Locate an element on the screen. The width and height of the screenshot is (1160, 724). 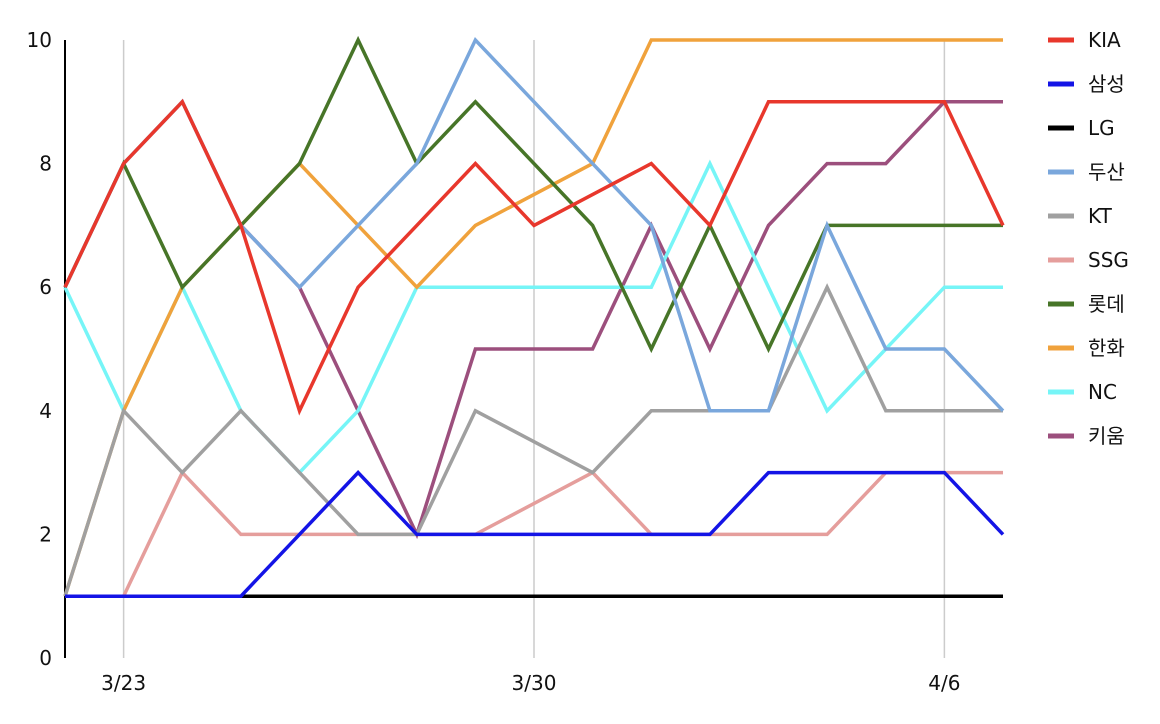
series-line-SSG is located at coordinates (534, 533).